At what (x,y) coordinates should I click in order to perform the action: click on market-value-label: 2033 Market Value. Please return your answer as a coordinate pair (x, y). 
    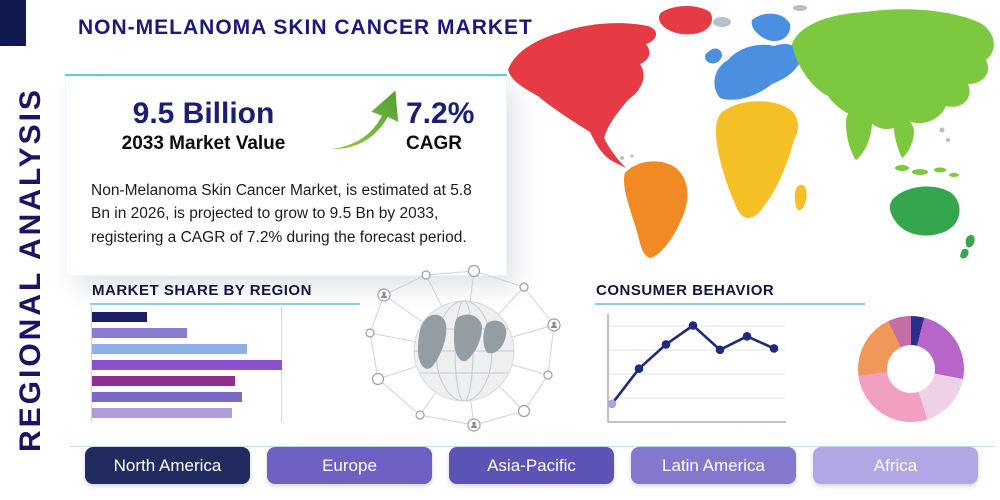
    Looking at the image, I should click on (203, 143).